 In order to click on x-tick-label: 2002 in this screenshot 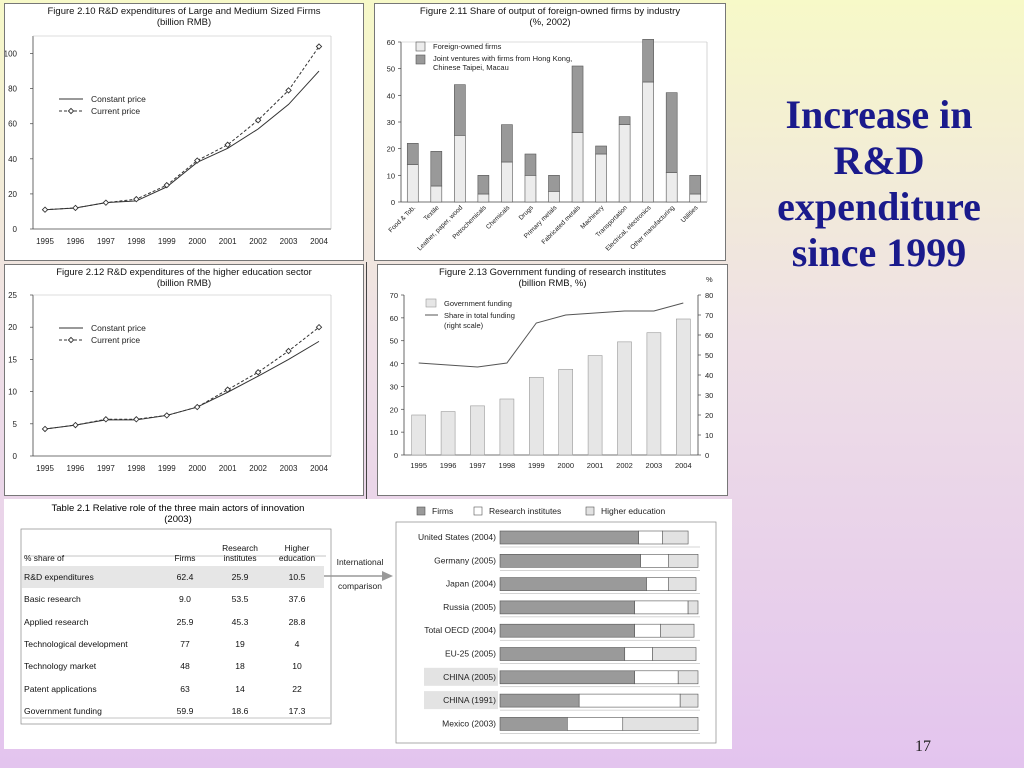, I will do `click(624, 465)`.